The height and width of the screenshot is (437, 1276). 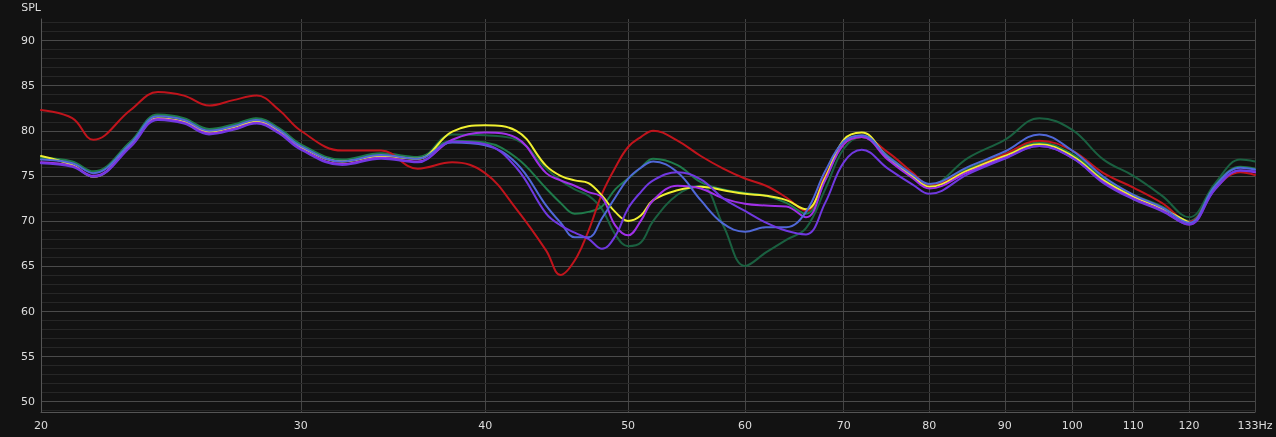 What do you see at coordinates (300, 425) in the screenshot?
I see `x-tick-label: 30` at bounding box center [300, 425].